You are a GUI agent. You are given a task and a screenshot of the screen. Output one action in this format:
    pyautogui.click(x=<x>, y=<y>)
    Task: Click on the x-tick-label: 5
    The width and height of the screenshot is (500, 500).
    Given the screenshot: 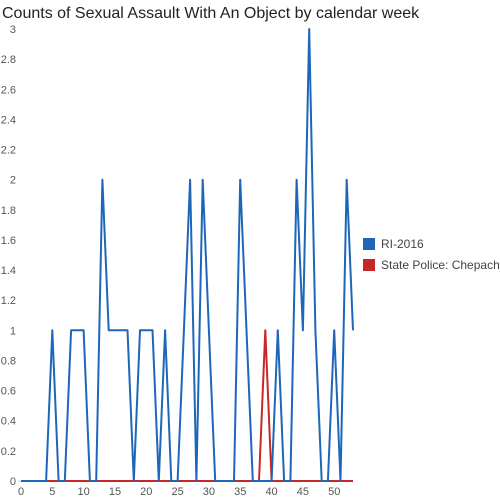 What is the action you would take?
    pyautogui.click(x=52, y=492)
    